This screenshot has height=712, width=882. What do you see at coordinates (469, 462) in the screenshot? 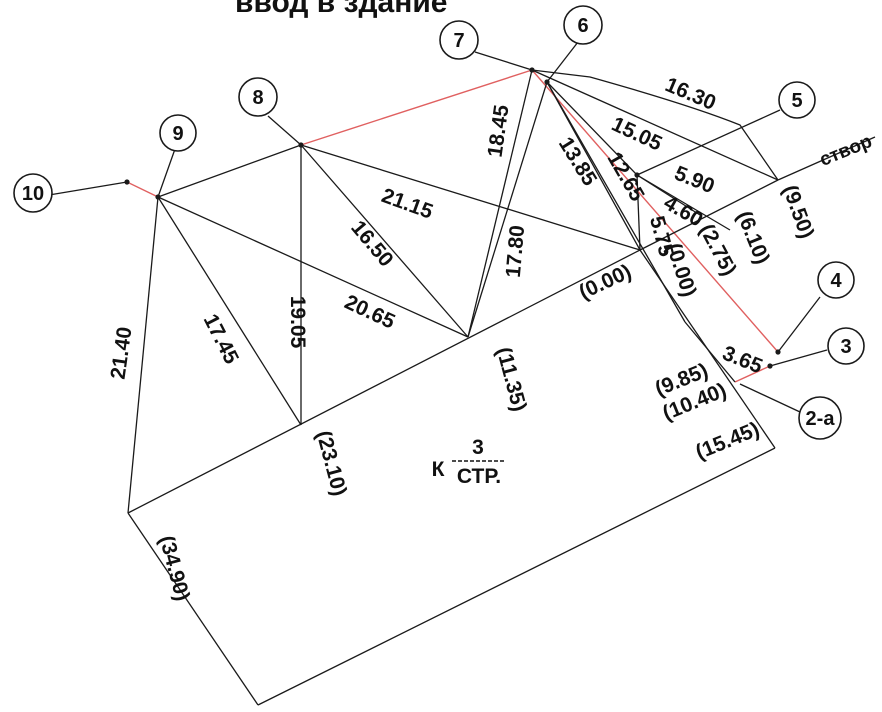
I see `reference-note: К 3 СТР.` at bounding box center [469, 462].